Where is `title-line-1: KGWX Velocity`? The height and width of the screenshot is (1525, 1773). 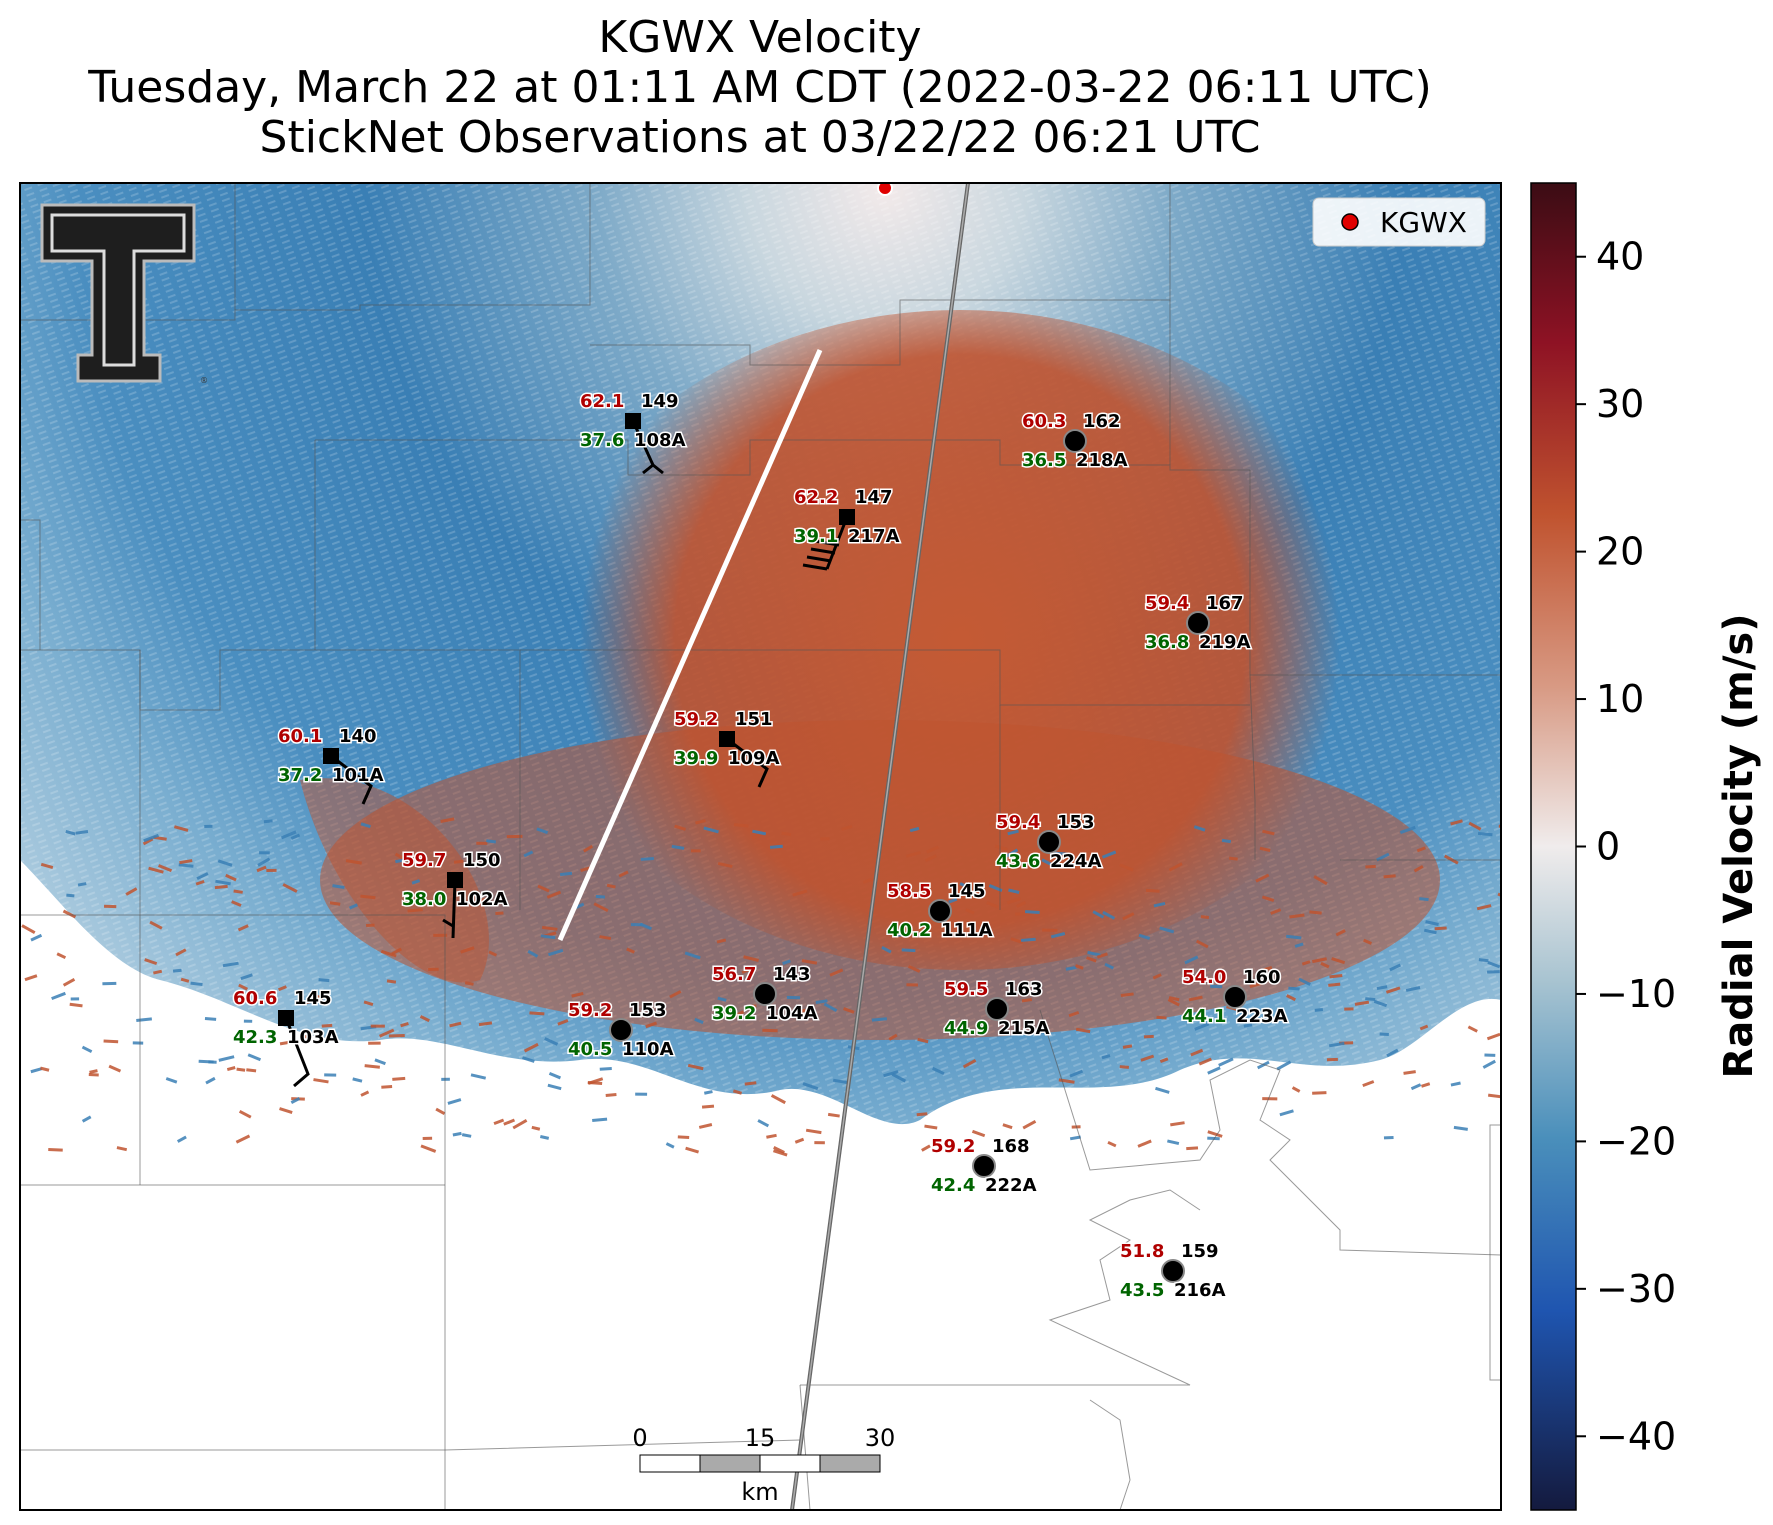 title-line-1: KGWX Velocity is located at coordinates (759, 37).